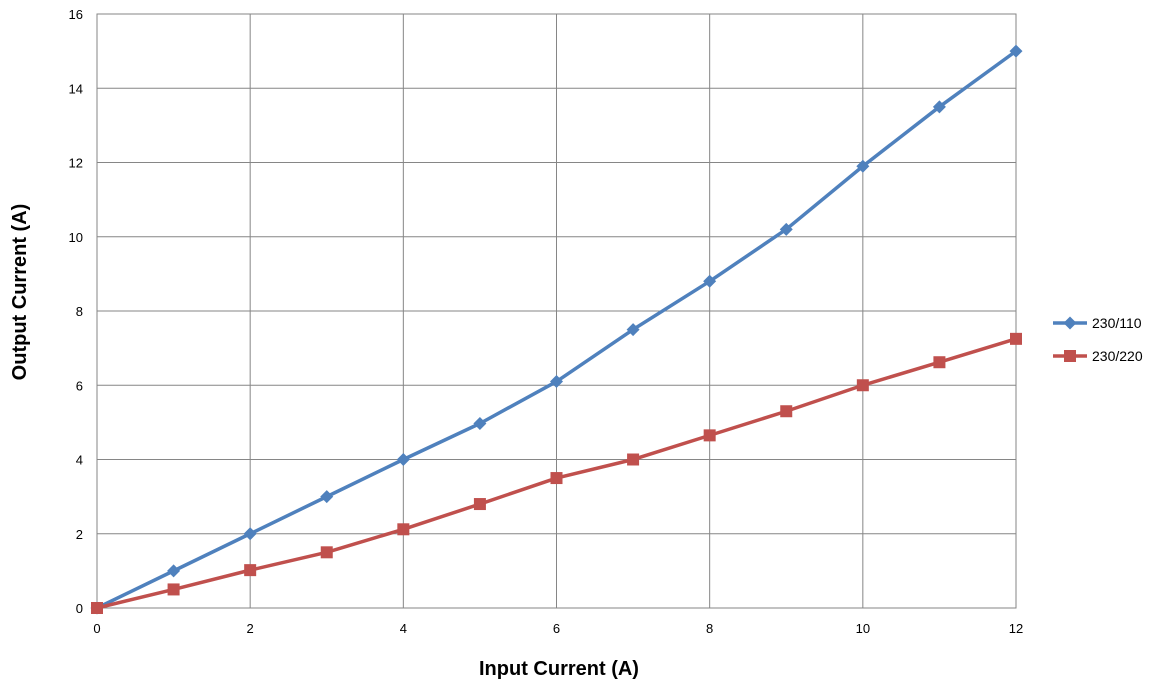  Describe the element at coordinates (709, 628) in the screenshot. I see `x-tick-label: 8` at that location.